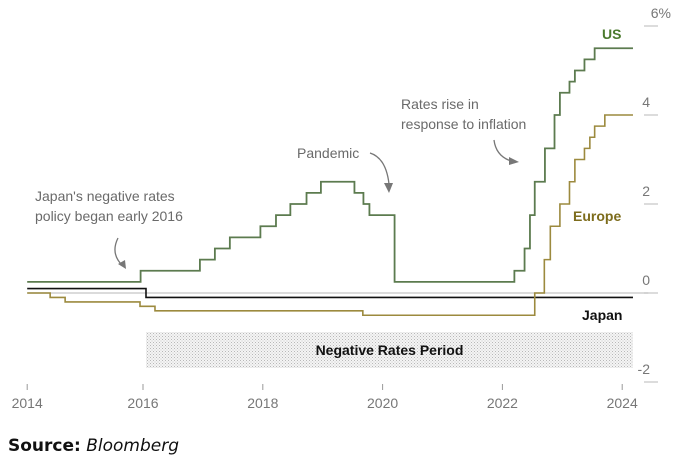 The height and width of the screenshot is (462, 682). I want to click on y-tick-label: 4, so click(646, 102).